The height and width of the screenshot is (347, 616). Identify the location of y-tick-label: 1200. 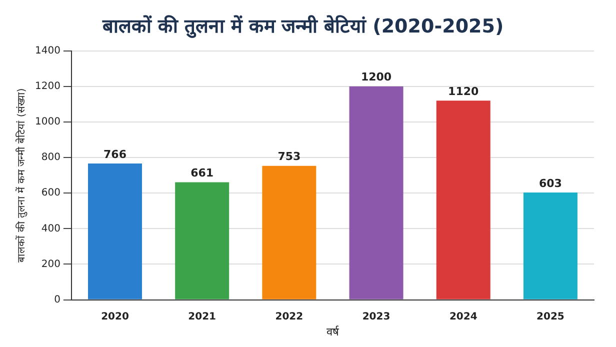
(47, 86).